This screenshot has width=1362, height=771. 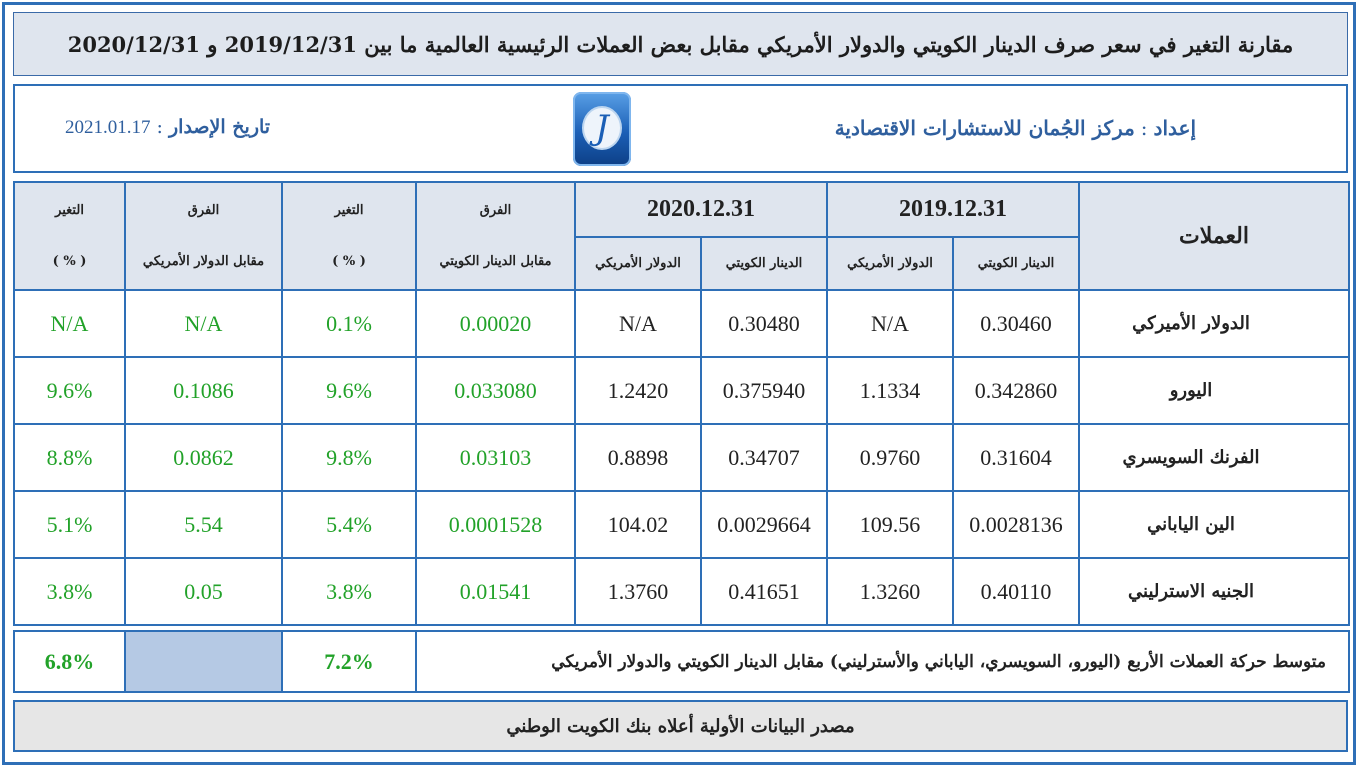 I want to click on cell-usd-2019: N/A, so click(x=890, y=323).